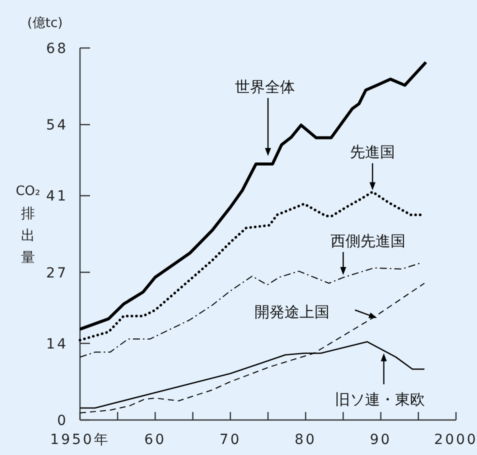  I want to click on annotation: 世界全体, so click(265, 87).